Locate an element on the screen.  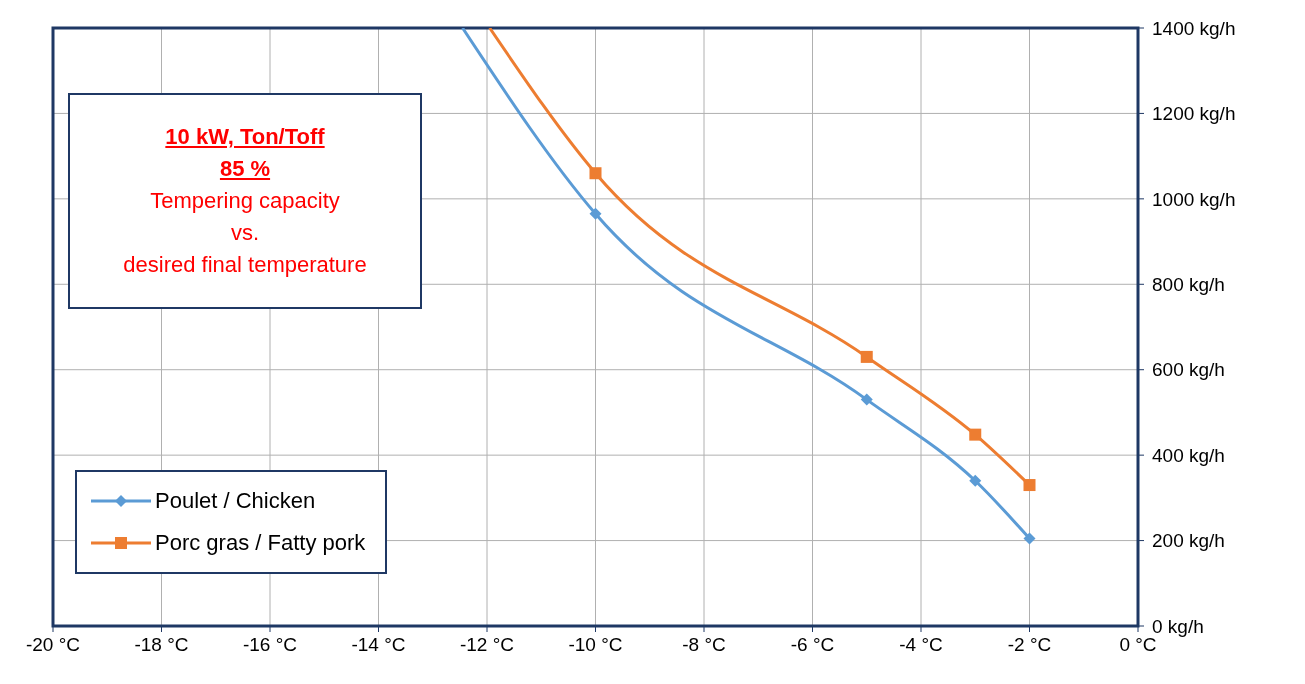
annotation: Tempering capacity is located at coordinates (245, 201).